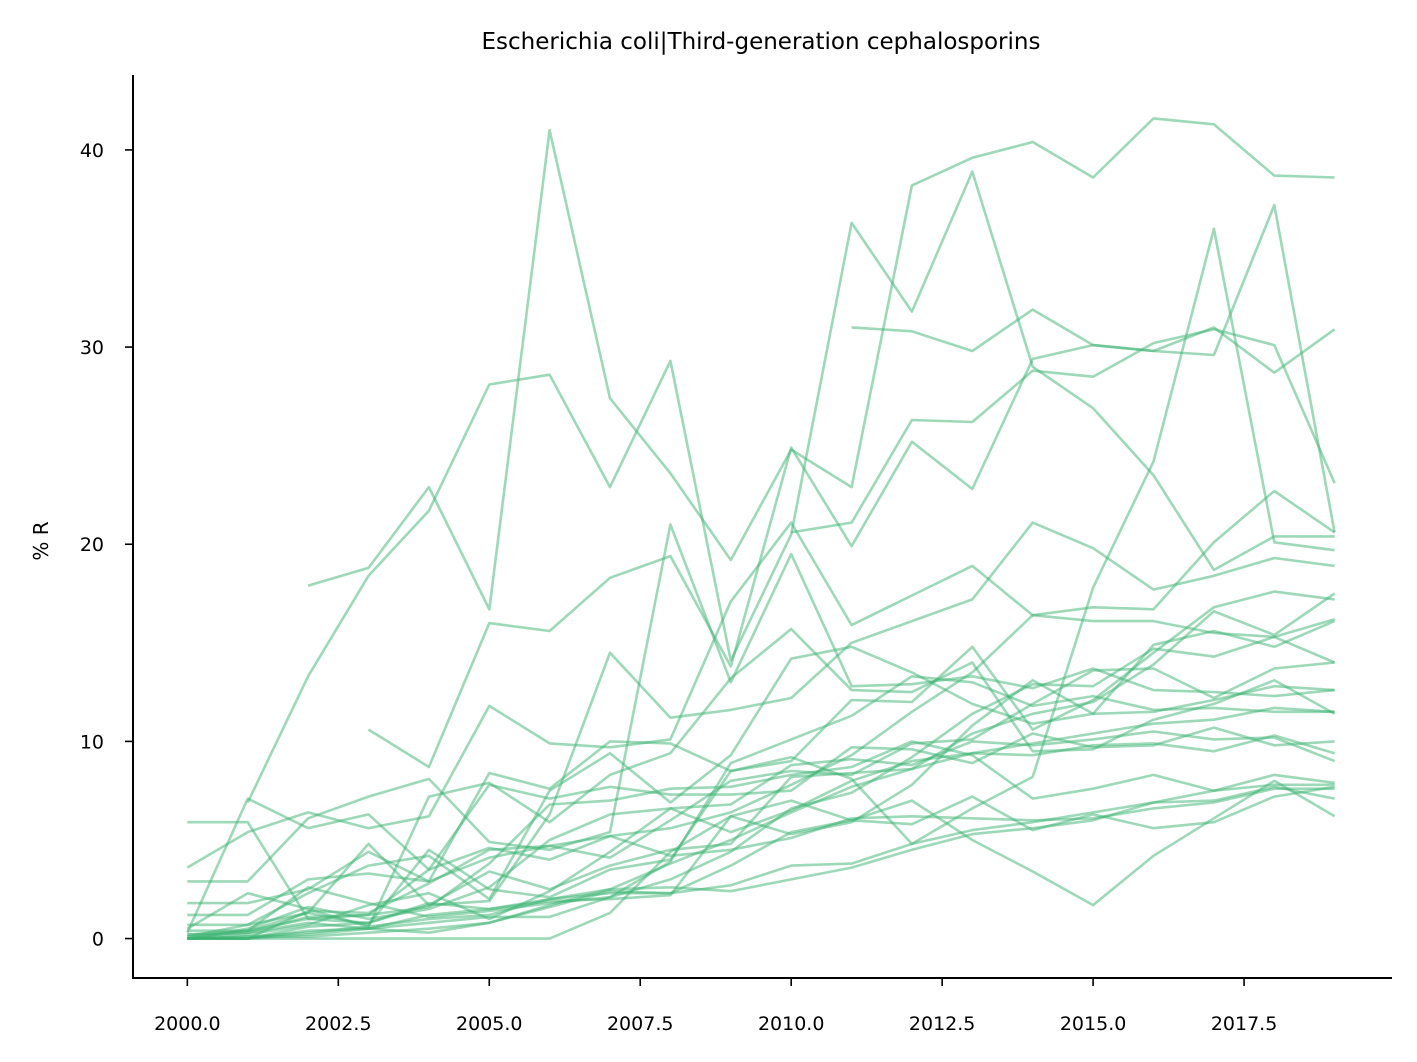 This screenshot has height=1062, width=1417. I want to click on y-axis-label: % R, so click(41, 540).